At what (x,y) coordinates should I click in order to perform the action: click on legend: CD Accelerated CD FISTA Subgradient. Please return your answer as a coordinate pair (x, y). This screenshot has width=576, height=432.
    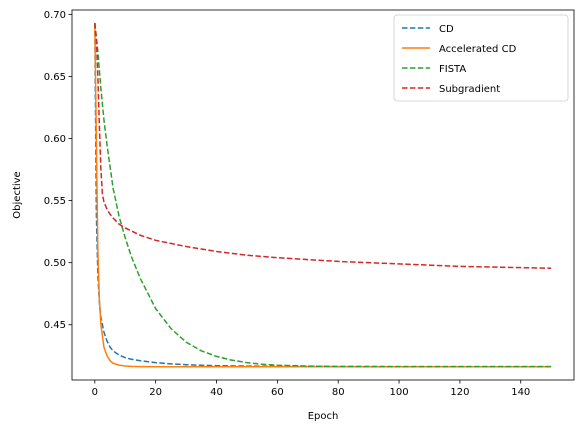
    Looking at the image, I should click on (481, 58).